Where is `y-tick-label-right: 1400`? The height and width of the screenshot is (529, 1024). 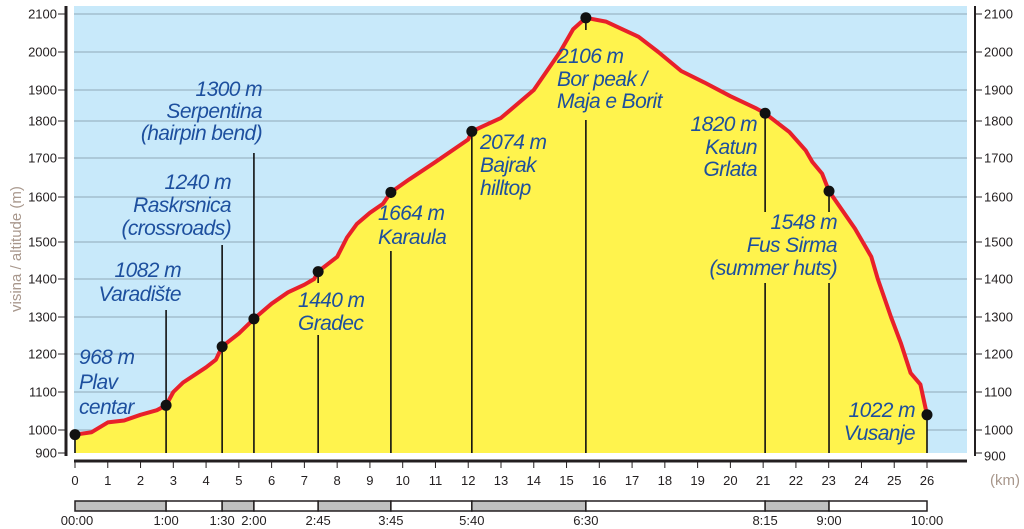
y-tick-label-right: 1400 is located at coordinates (998, 279).